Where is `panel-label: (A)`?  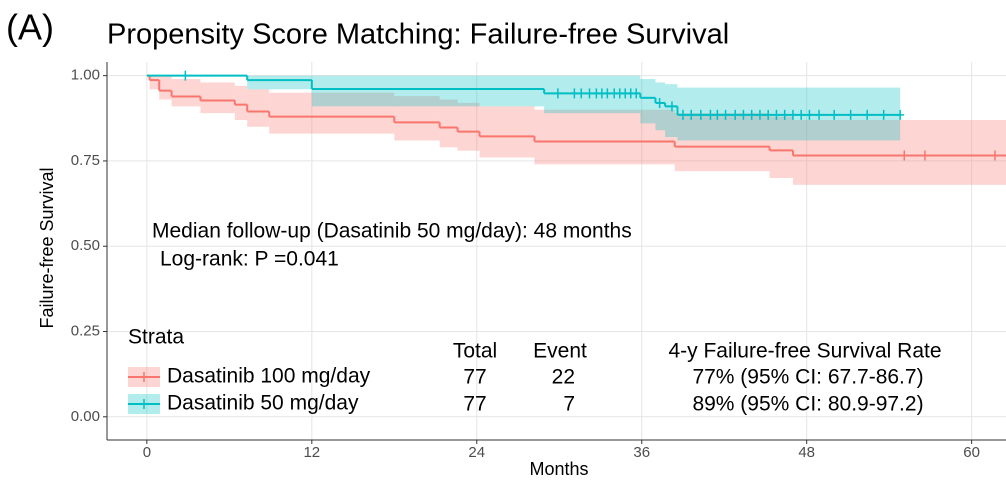
panel-label: (A) is located at coordinates (30, 27).